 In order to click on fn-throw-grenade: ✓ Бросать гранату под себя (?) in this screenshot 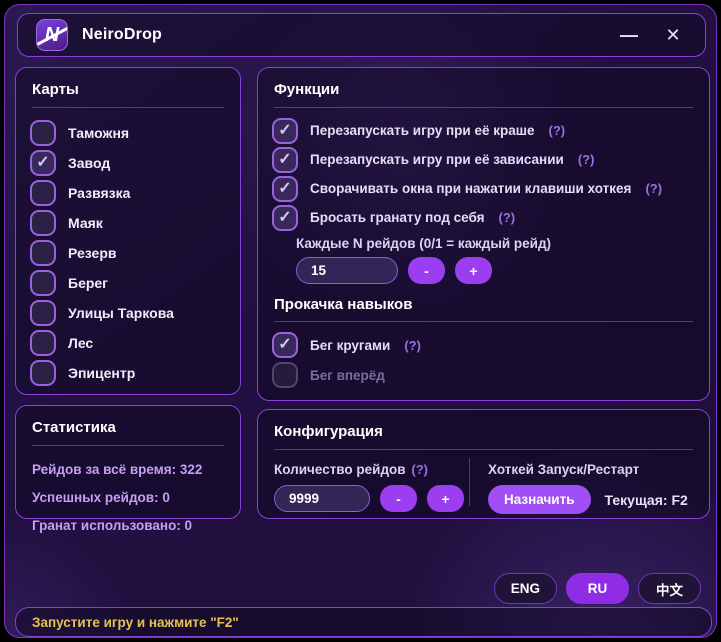, I will do `click(482, 217)`.